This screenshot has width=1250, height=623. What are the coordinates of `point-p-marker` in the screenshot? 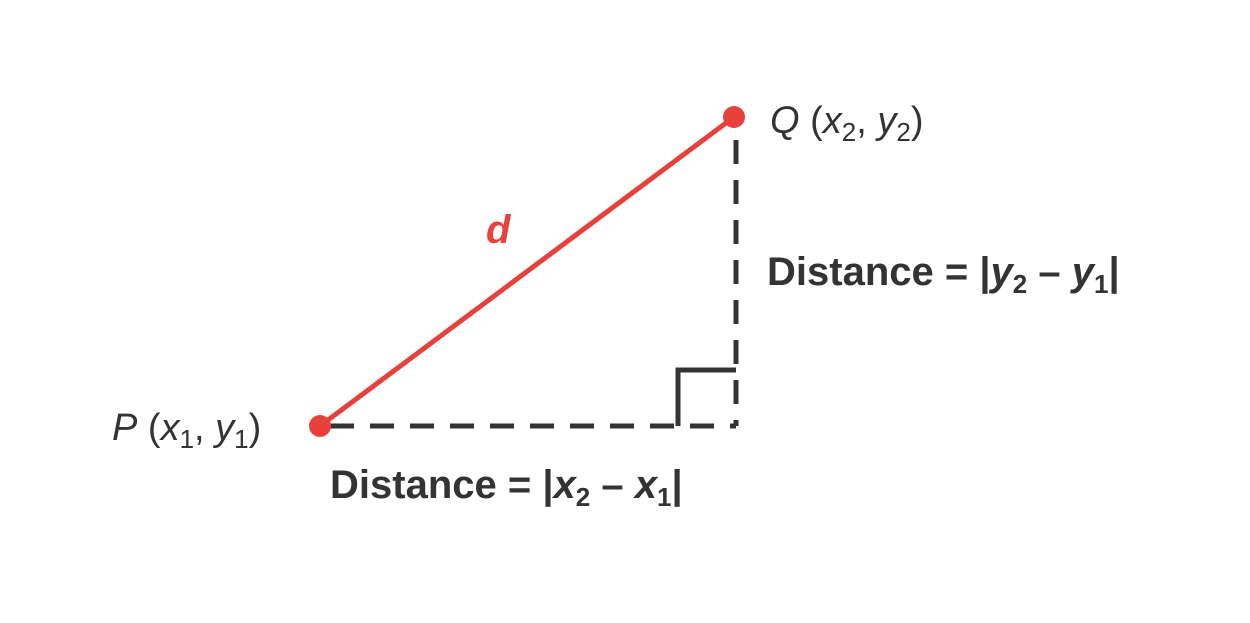 It's located at (320, 426).